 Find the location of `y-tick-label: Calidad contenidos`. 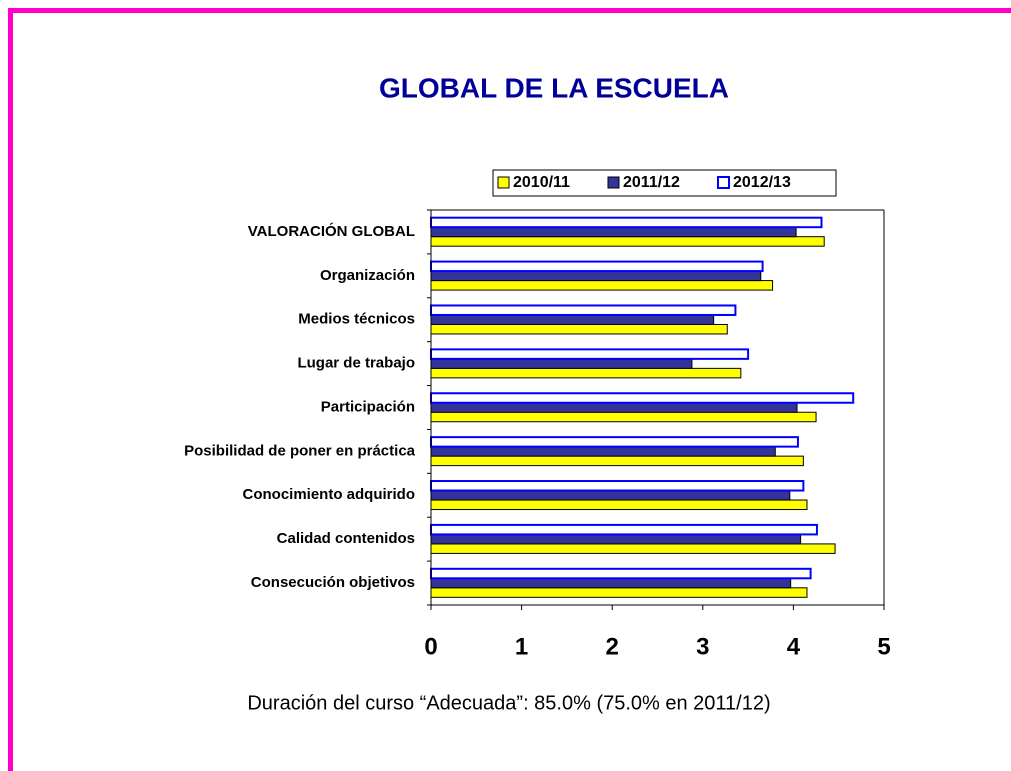

y-tick-label: Calidad contenidos is located at coordinates (346, 538).